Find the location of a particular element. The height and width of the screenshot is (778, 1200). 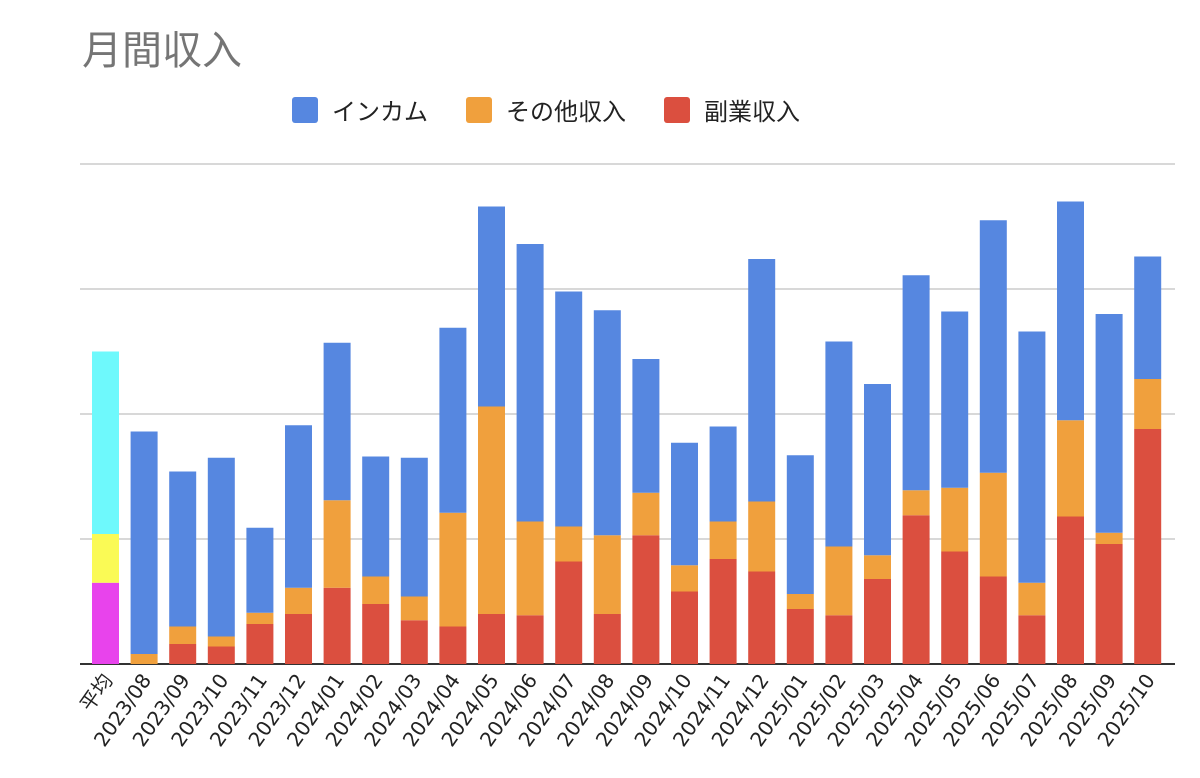

legend: インカム その他収入 副業収入 is located at coordinates (546, 109).